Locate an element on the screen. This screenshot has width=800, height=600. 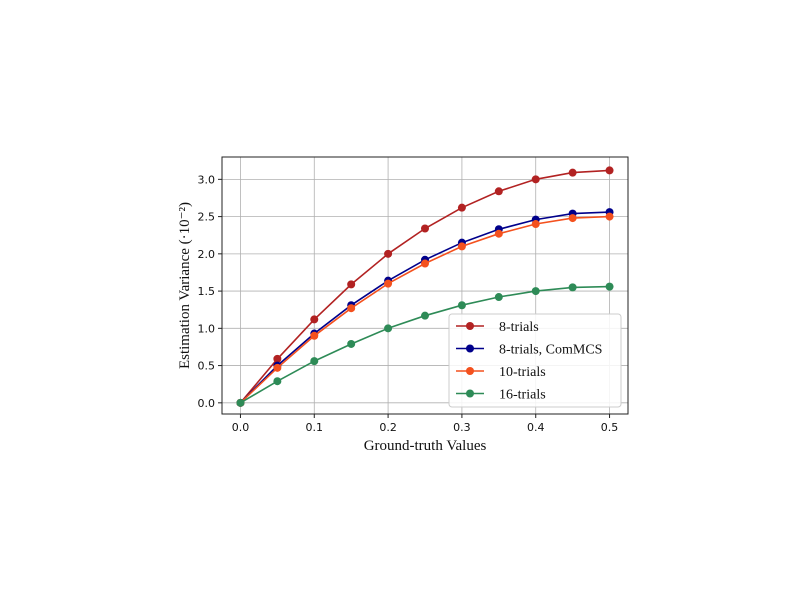
x-axis-title: Ground-truth Values is located at coordinates (425, 446).